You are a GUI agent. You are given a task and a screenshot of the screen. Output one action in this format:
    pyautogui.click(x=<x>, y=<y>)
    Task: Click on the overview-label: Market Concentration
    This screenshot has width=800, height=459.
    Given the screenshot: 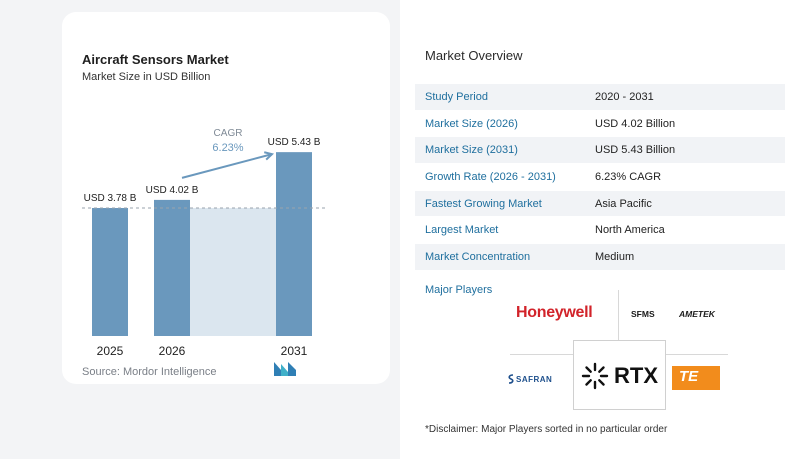 What is the action you would take?
    pyautogui.click(x=478, y=256)
    